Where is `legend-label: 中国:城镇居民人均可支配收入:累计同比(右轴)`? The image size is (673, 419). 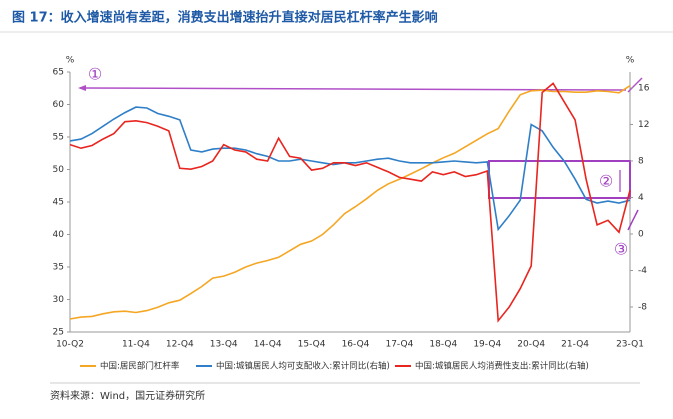
legend-label: 中国:城镇居民人均可支配收入:累计同比(右轴) is located at coordinates (303, 366).